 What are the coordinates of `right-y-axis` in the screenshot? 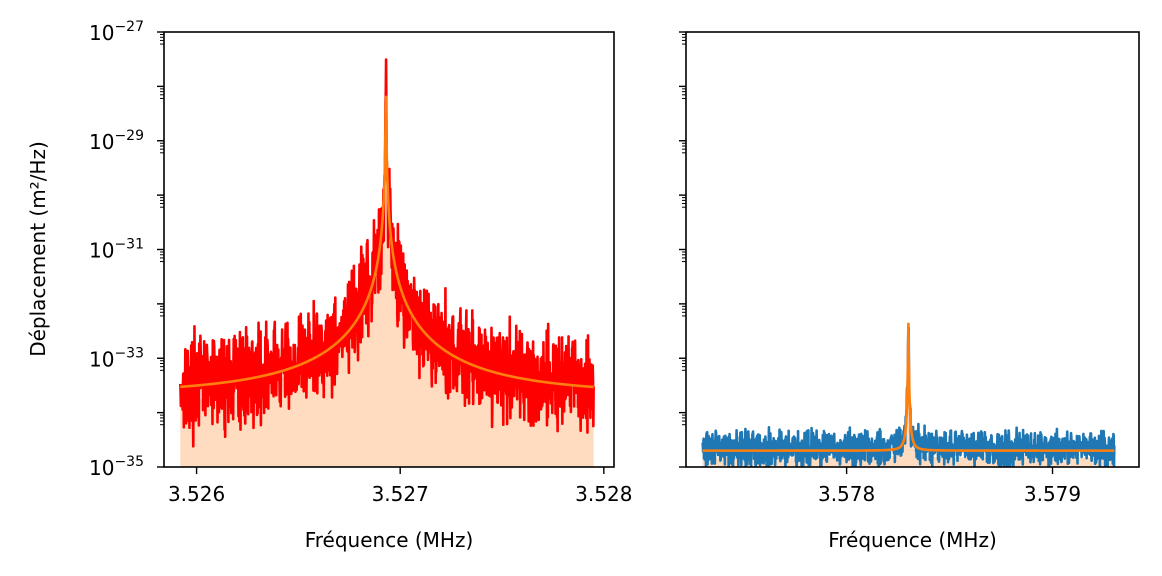 It's located at (682, 249).